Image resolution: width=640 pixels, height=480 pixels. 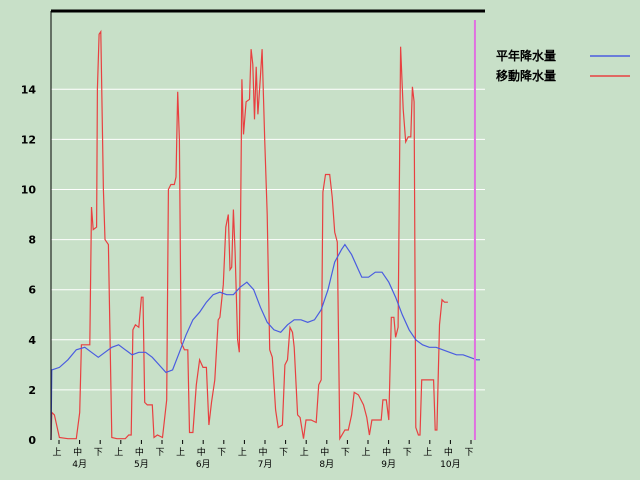 What do you see at coordinates (98, 453) in the screenshot?
I see `x-tick-label-period-2: 下` at bounding box center [98, 453].